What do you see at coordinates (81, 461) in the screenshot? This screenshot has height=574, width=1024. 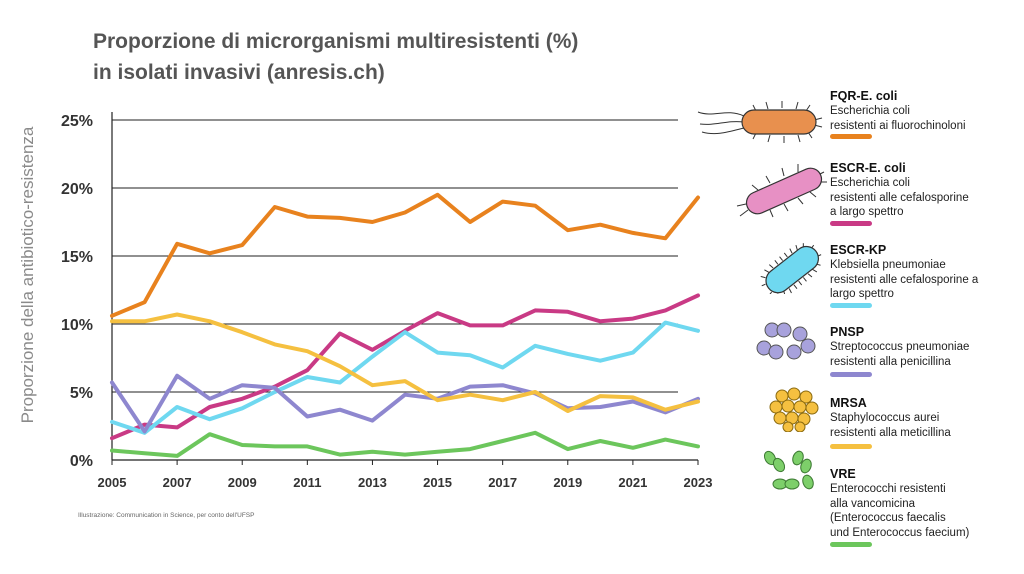 I see `y-tick-label: 0%` at bounding box center [81, 461].